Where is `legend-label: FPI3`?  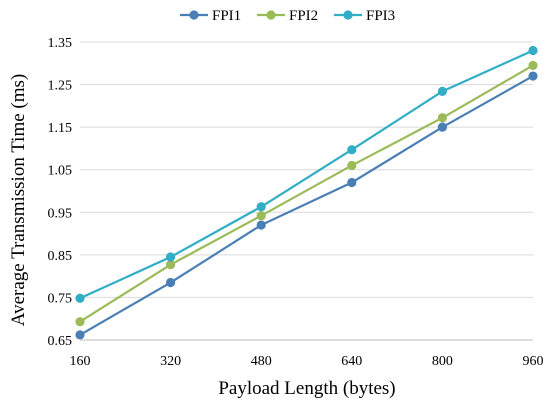 legend-label: FPI3 is located at coordinates (380, 16).